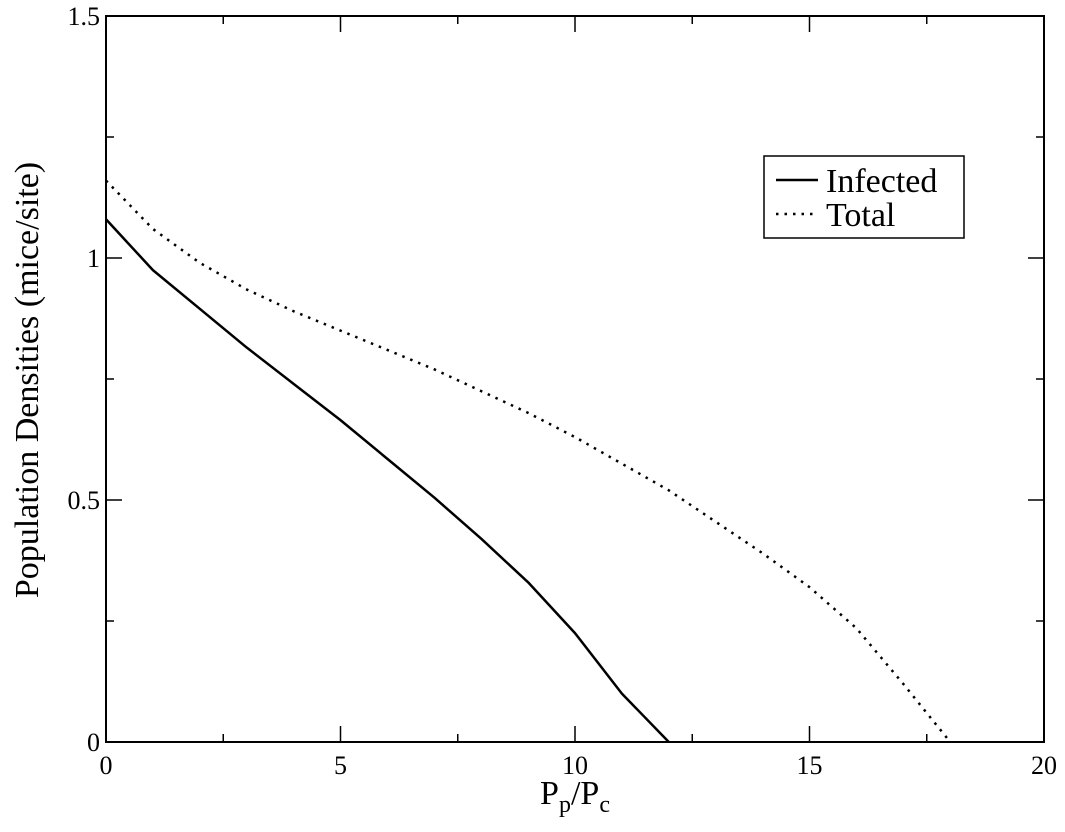 Image resolution: width=1065 pixels, height=832 pixels. What do you see at coordinates (810, 765) in the screenshot?
I see `x-tick-label: 15` at bounding box center [810, 765].